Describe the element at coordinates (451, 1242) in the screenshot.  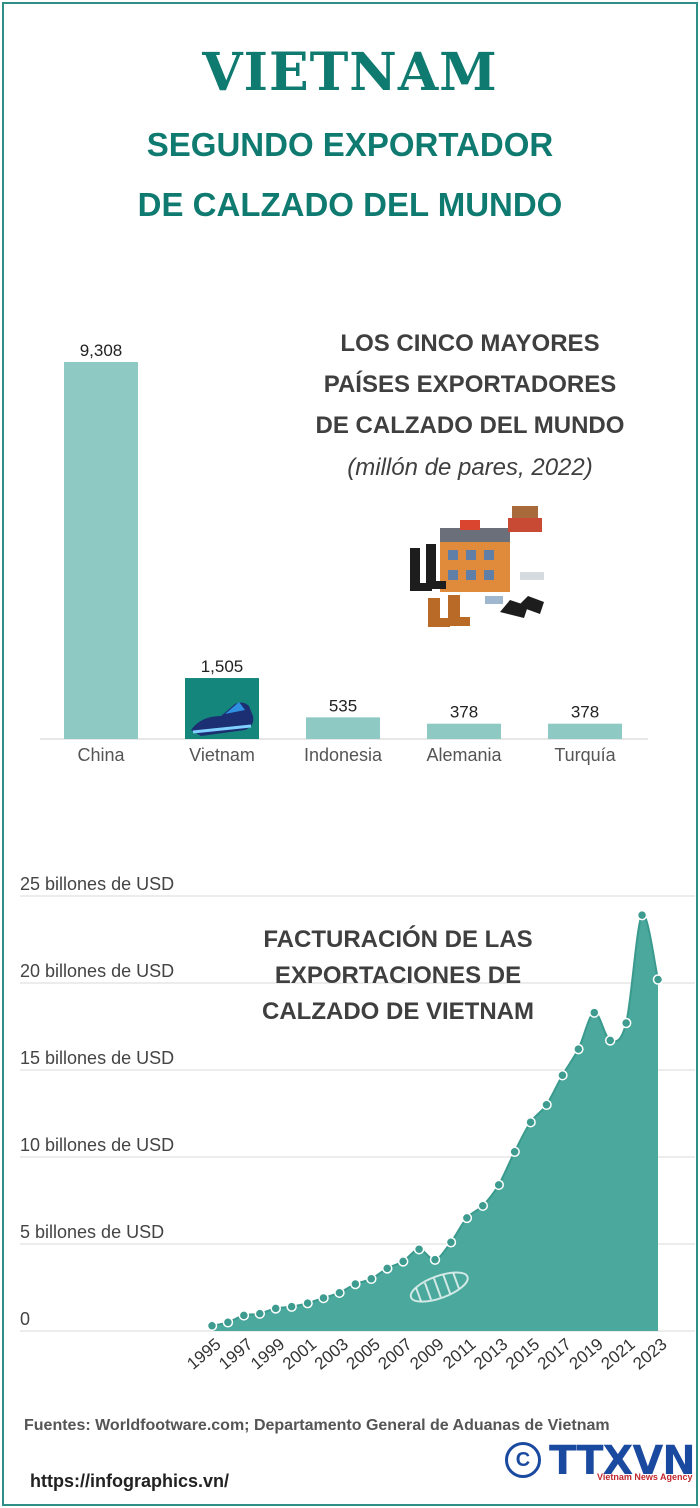
I see `data-point-2010` at that location.